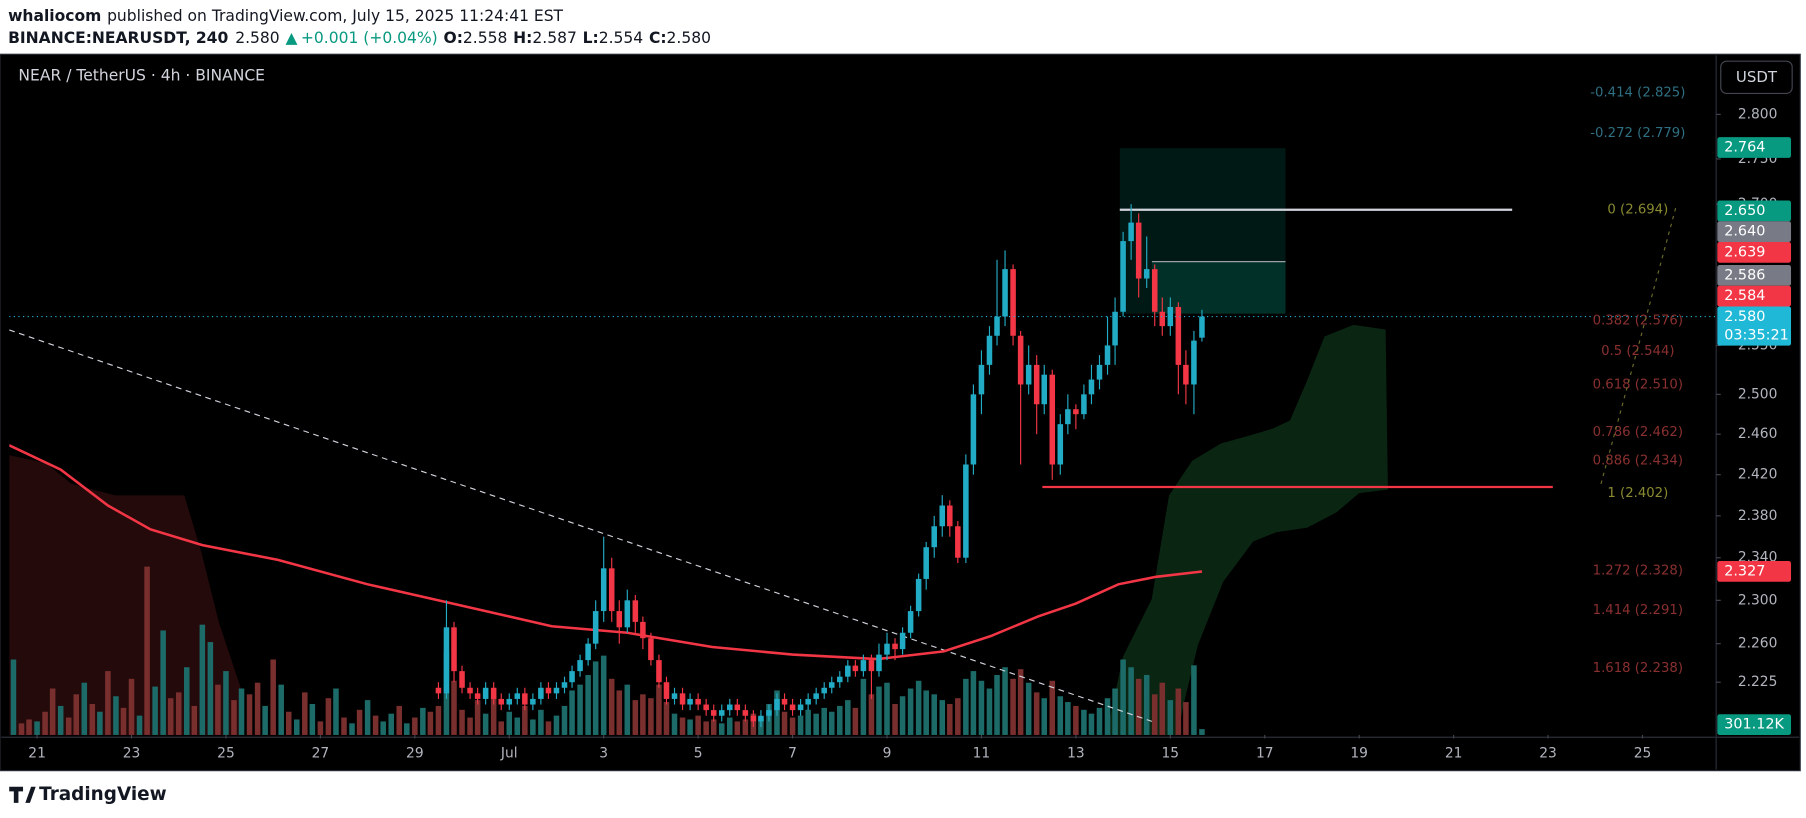  Describe the element at coordinates (1758, 600) in the screenshot. I see `y-tick-label: 2.300` at that location.